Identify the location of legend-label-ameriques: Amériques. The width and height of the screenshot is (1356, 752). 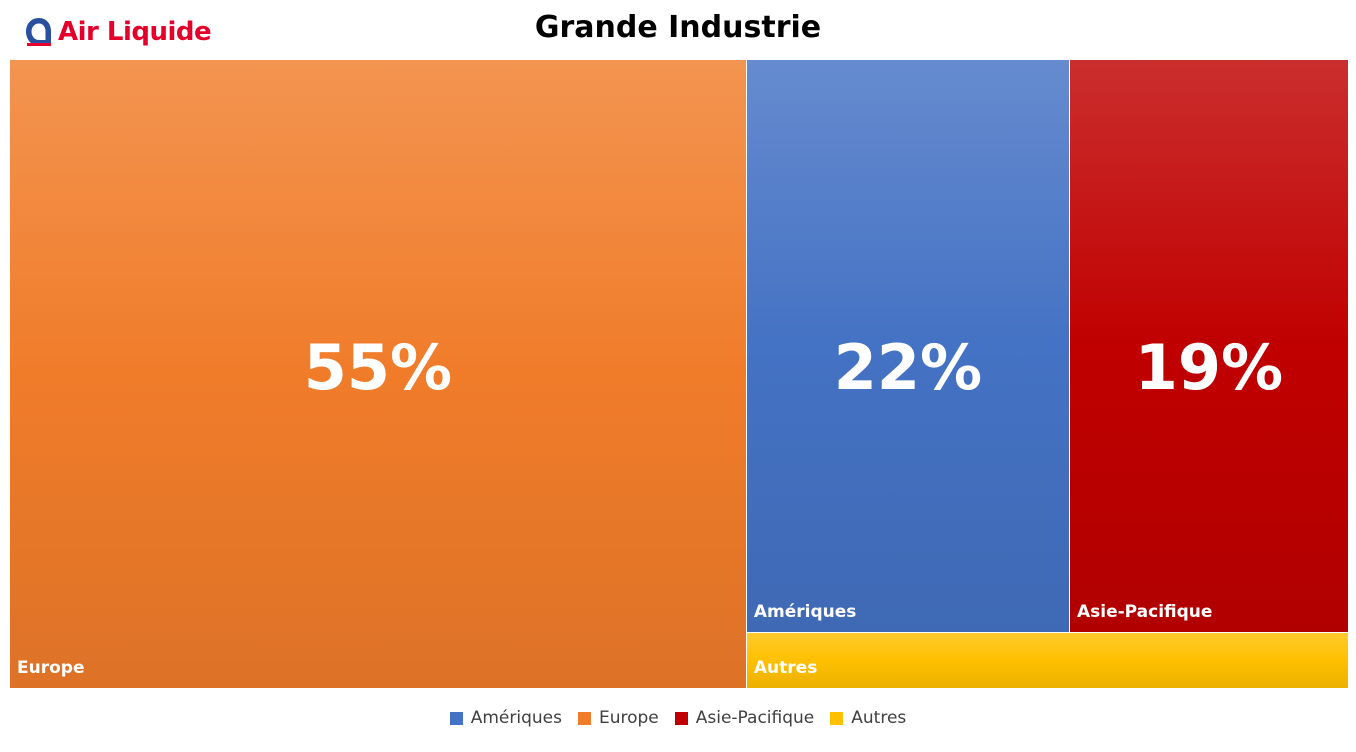
(516, 718).